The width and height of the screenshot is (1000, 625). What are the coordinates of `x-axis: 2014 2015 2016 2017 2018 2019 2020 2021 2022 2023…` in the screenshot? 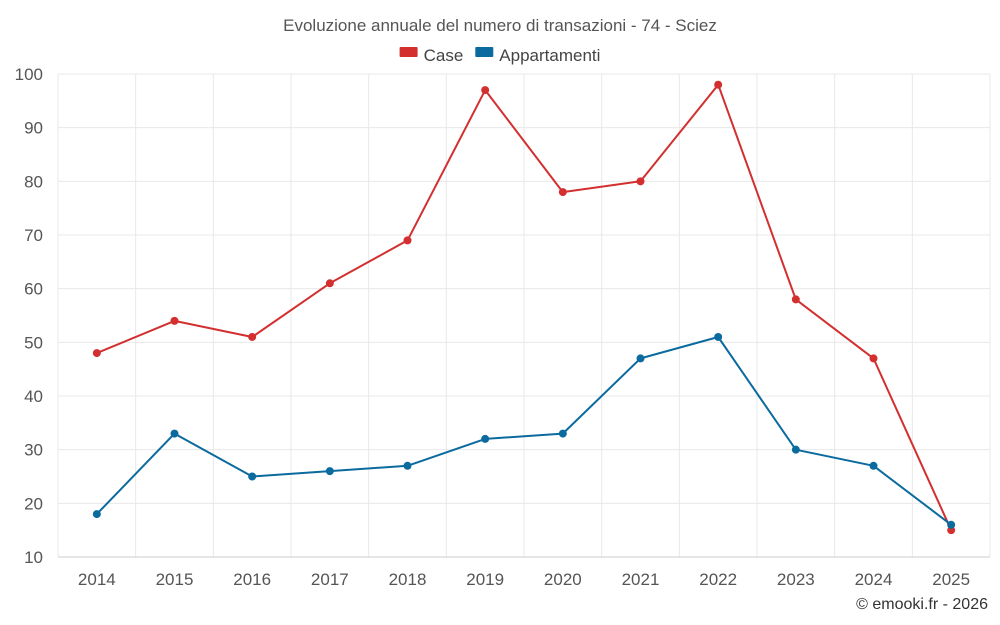 It's located at (524, 579).